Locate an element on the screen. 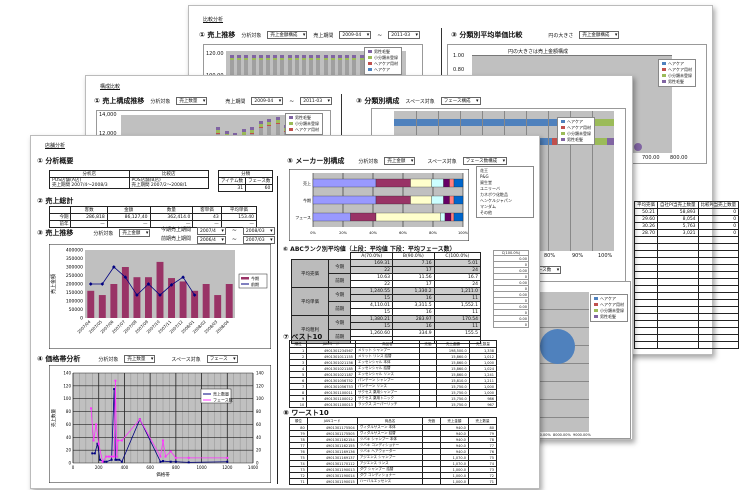 This screenshot has height=490, width=740. space-select: フェース構成 is located at coordinates (460, 101).